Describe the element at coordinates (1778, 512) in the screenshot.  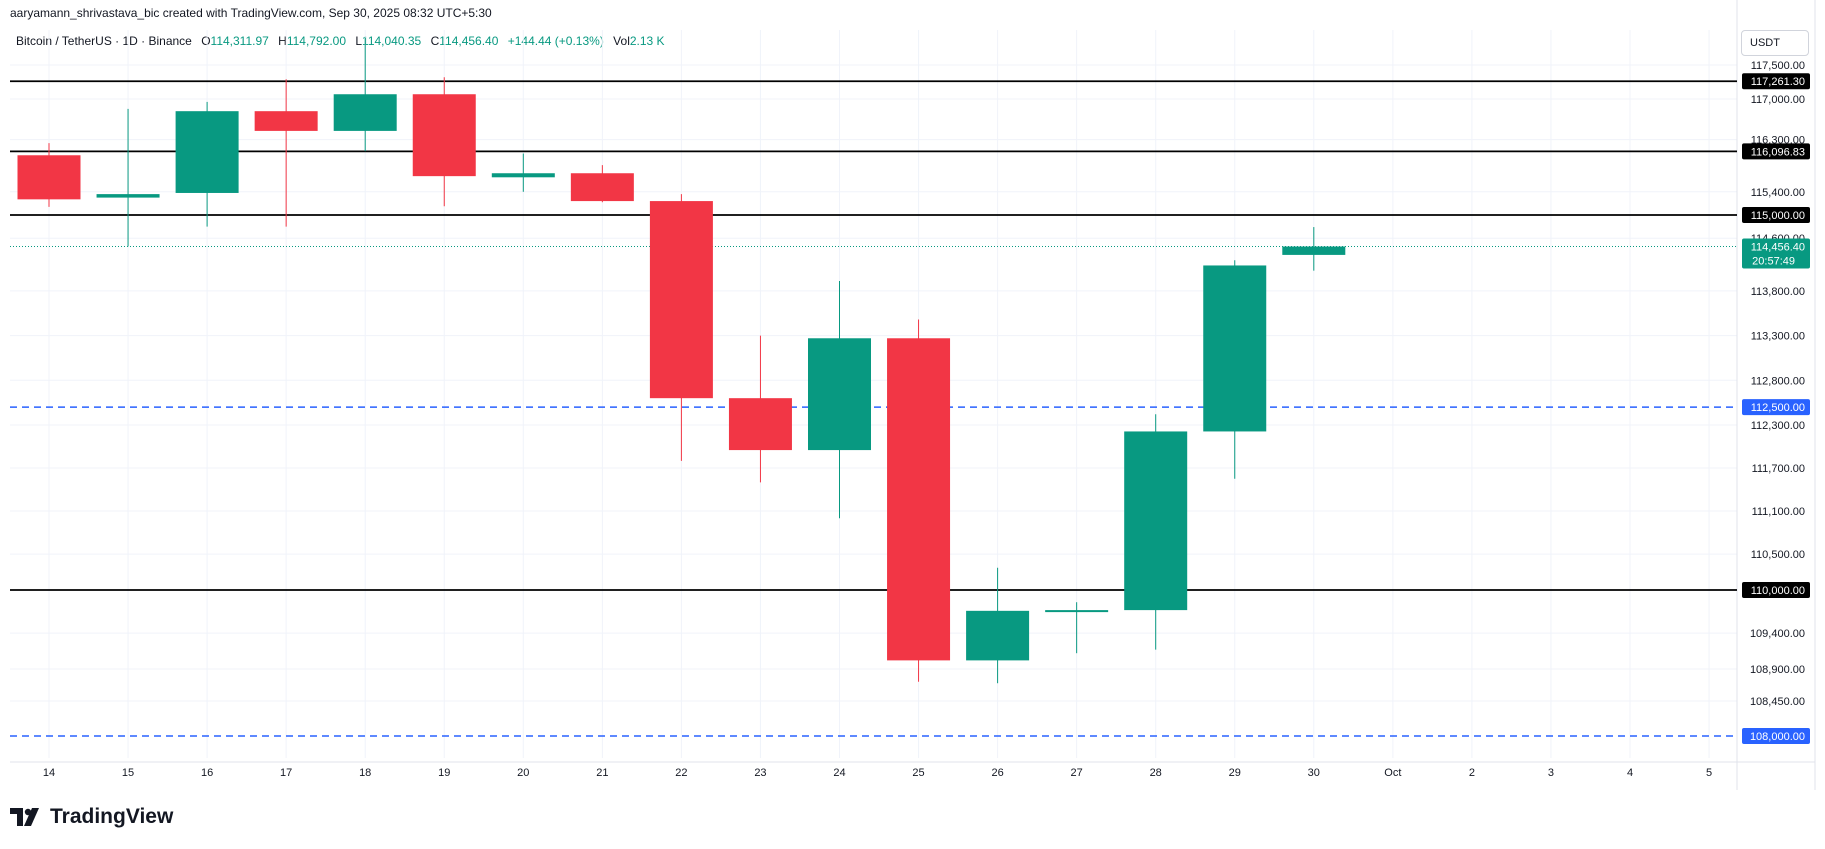
I see `price-tick-label: 111,100.00` at that location.